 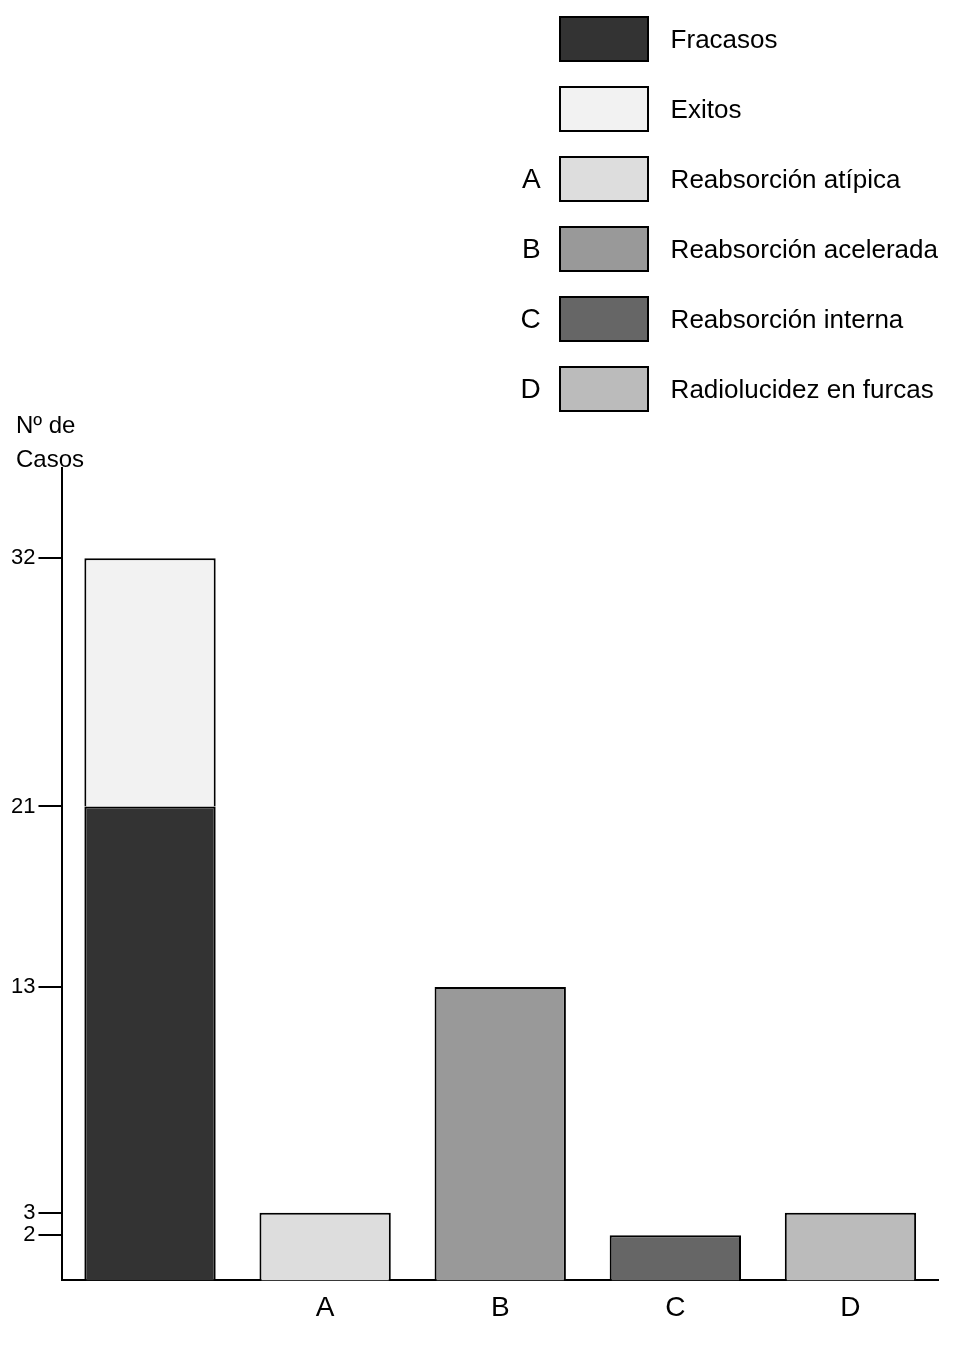 I want to click on category-label: C, so click(x=530, y=318).